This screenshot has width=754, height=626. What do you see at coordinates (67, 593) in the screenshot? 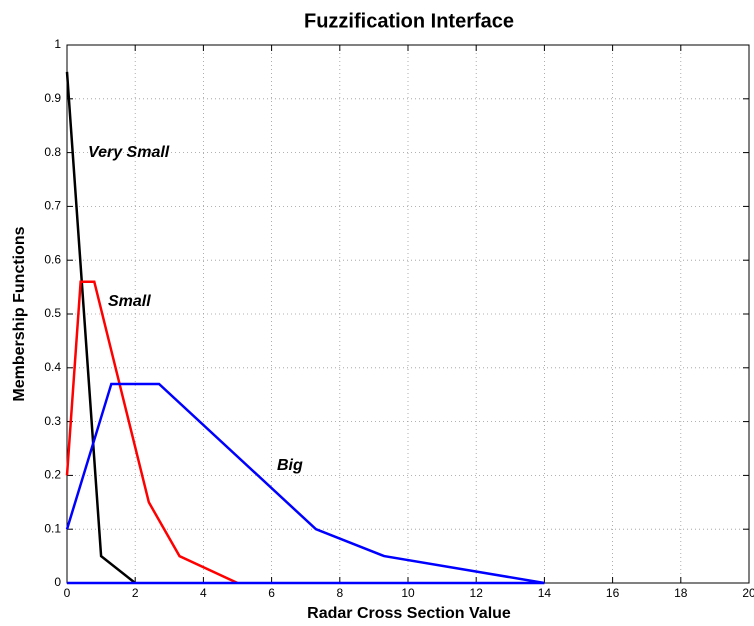
I see `x-tick-label: 0` at bounding box center [67, 593].